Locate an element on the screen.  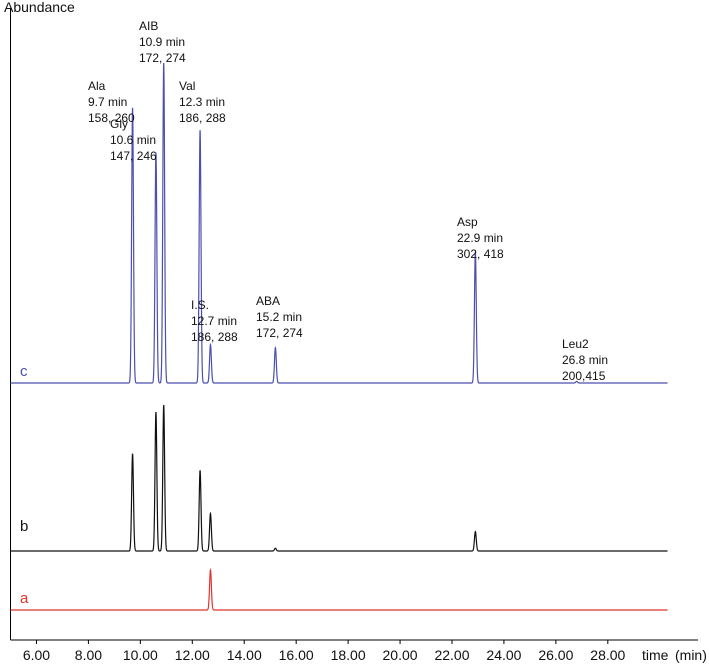
annotation-4: I.S. 12.7 min 186, 288 is located at coordinates (214, 321).